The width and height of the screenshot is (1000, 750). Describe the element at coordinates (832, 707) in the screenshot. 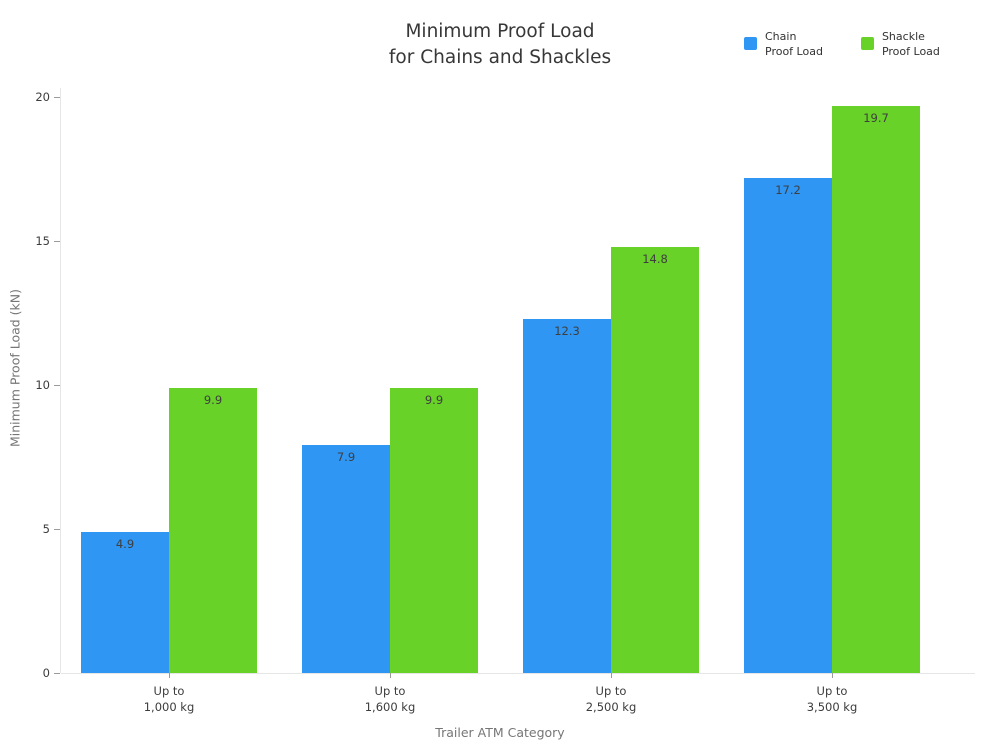

I see `x-tick-label-line: 3,500 kg` at that location.